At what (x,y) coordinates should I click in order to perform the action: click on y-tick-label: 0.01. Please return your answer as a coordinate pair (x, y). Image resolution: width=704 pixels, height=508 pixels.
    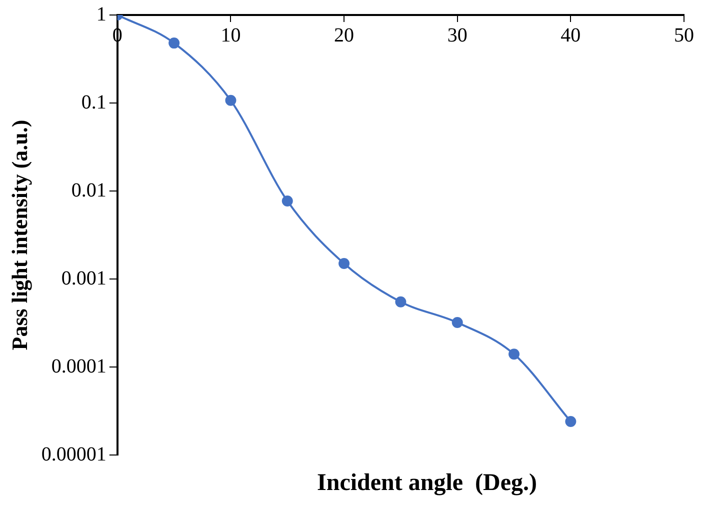
    Looking at the image, I should click on (88, 190).